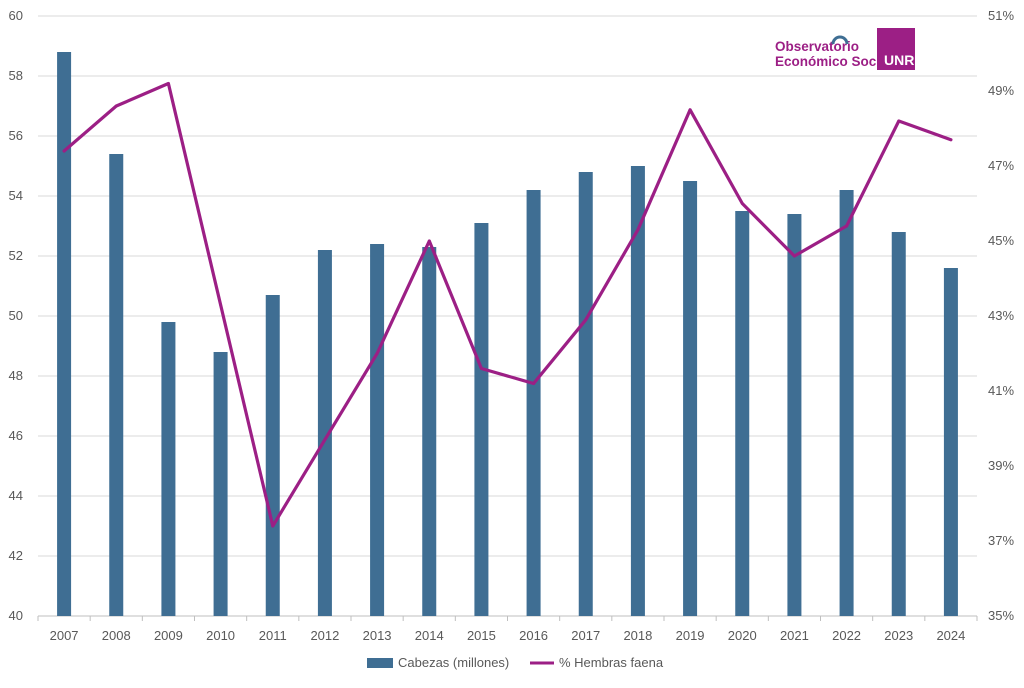  What do you see at coordinates (453, 662) in the screenshot?
I see `legend-label-bars: Cabezas (millones)` at bounding box center [453, 662].